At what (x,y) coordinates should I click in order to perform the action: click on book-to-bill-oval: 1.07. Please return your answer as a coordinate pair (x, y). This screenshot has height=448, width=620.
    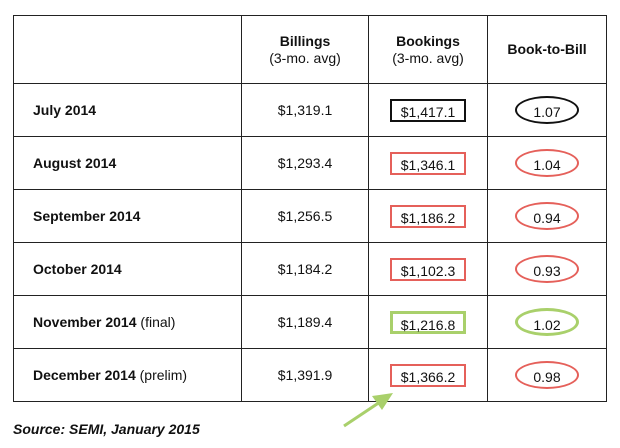
    Looking at the image, I should click on (547, 110).